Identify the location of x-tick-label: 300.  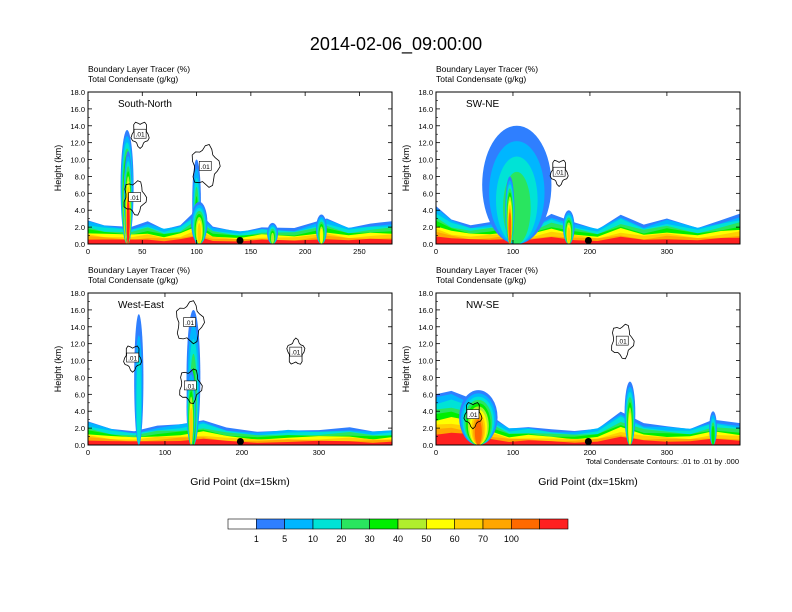
(319, 452).